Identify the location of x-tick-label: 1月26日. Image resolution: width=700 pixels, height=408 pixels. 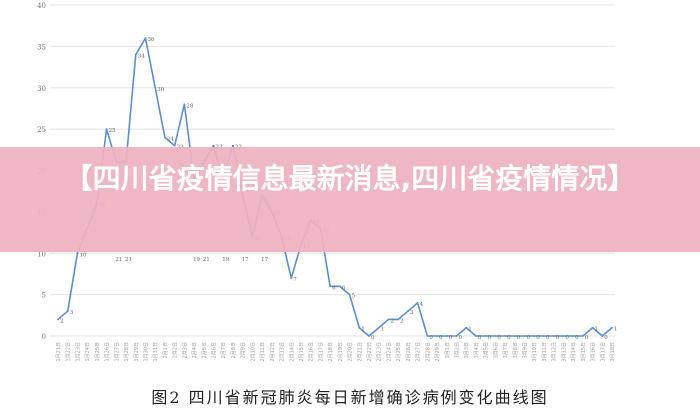
(108, 352).